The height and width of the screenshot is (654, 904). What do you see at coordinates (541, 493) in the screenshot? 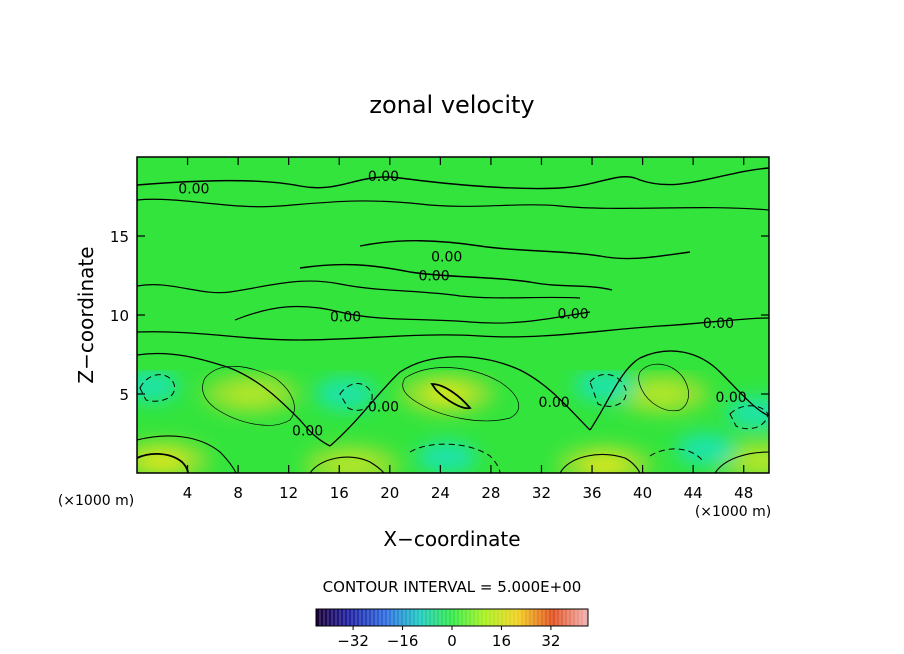
I see `x-tick-label-7: 32` at bounding box center [541, 493].